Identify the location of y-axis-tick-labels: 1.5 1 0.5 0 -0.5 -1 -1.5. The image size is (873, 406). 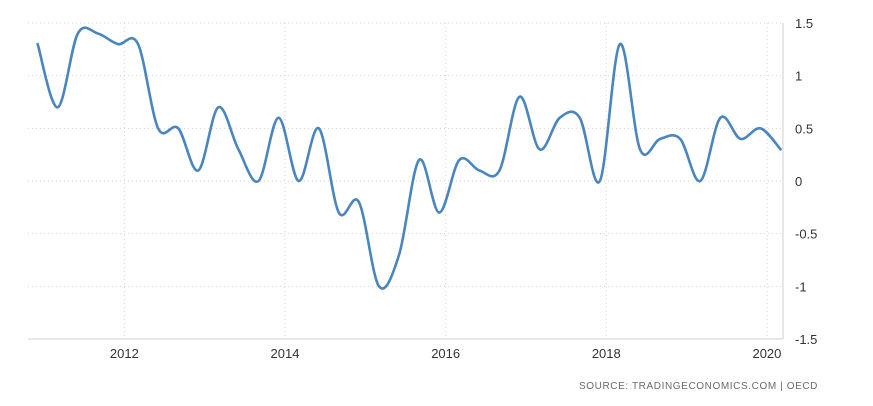
(806, 181).